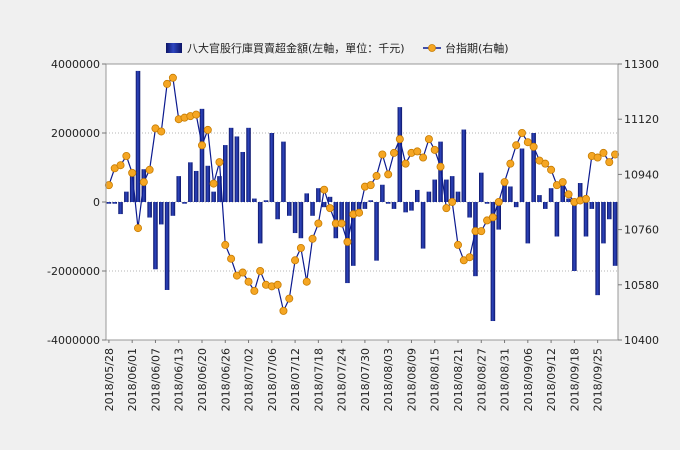  Describe the element at coordinates (225, 379) in the screenshot. I see `x-tick-label: 2018/06/26` at that location.